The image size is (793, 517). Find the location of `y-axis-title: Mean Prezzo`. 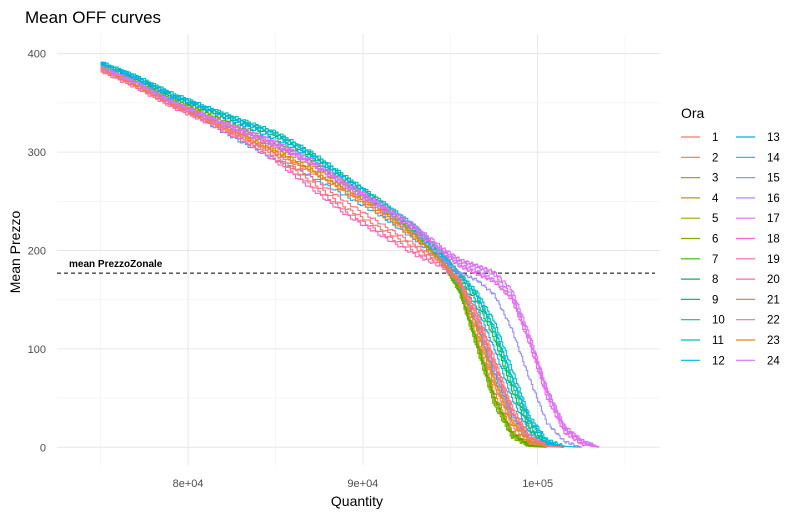

y-axis-title: Mean Prezzo is located at coordinates (15, 252).